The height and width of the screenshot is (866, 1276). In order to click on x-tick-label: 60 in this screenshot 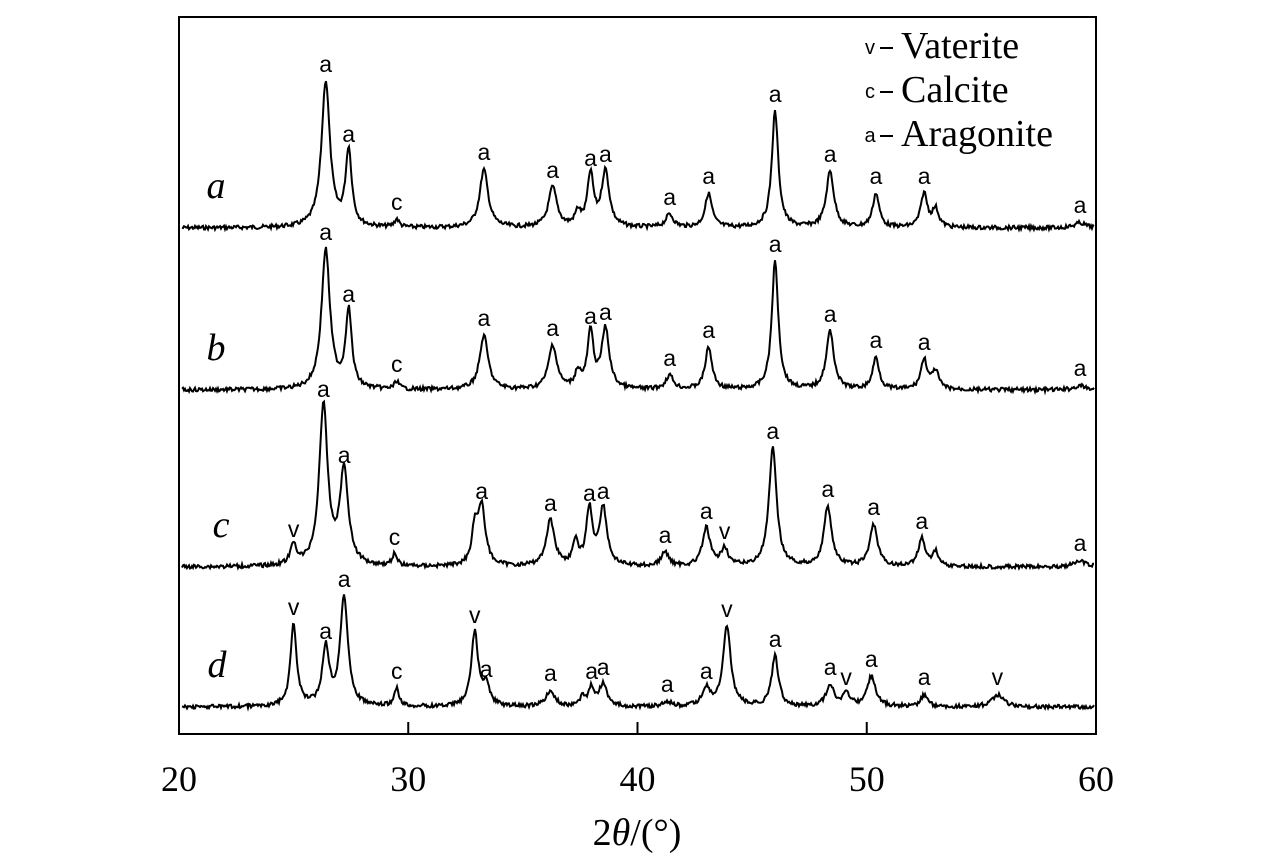, I will do `click(1096, 779)`.